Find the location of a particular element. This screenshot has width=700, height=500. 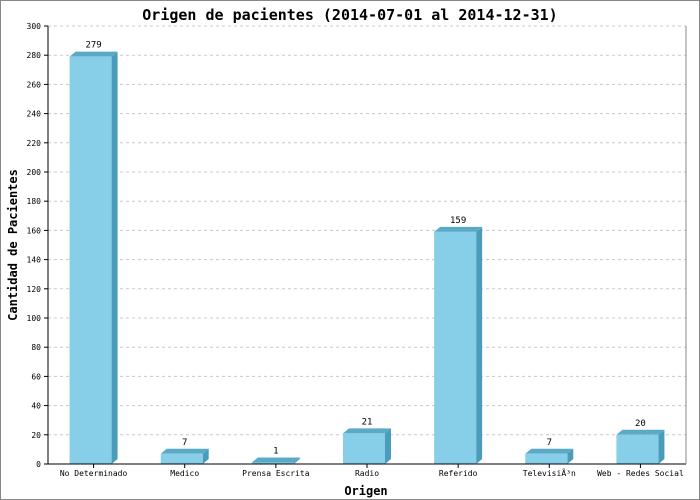

y-tick-label: 280 is located at coordinates (34, 55).